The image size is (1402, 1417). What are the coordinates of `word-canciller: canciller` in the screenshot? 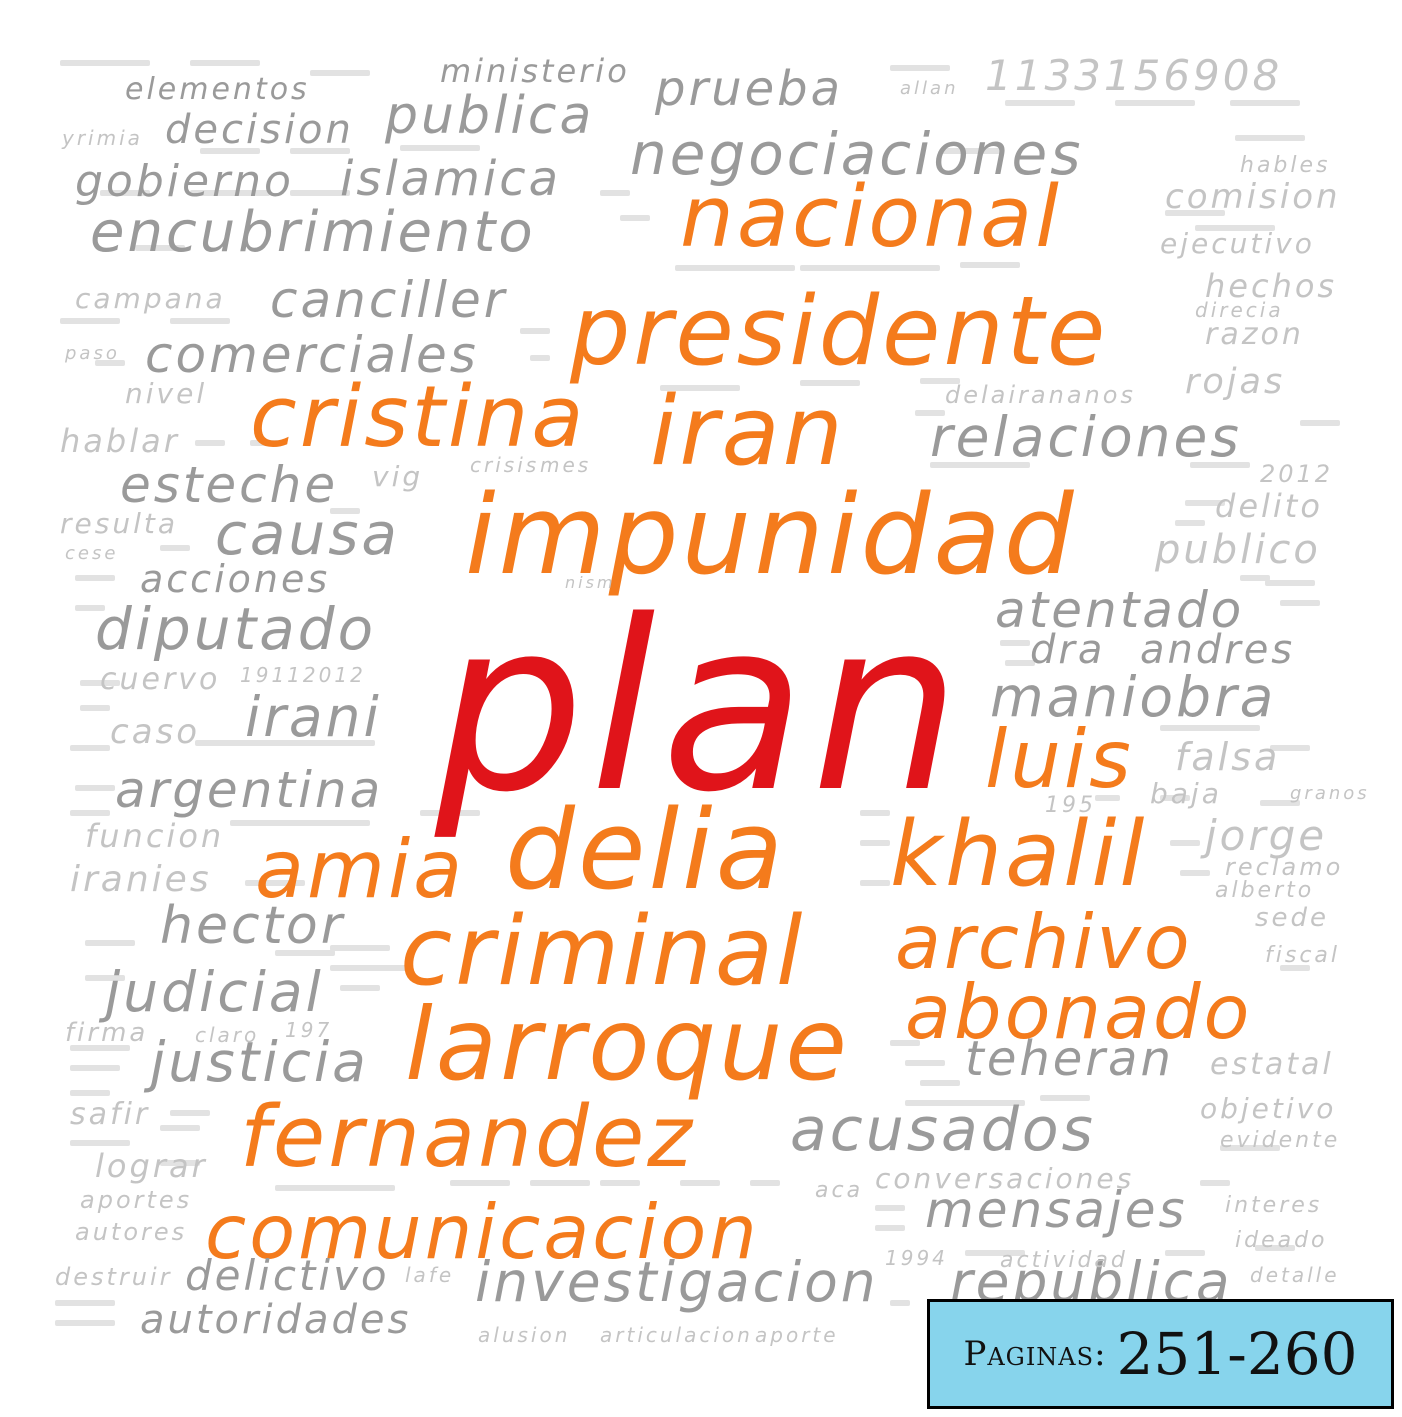 It's located at (389, 300).